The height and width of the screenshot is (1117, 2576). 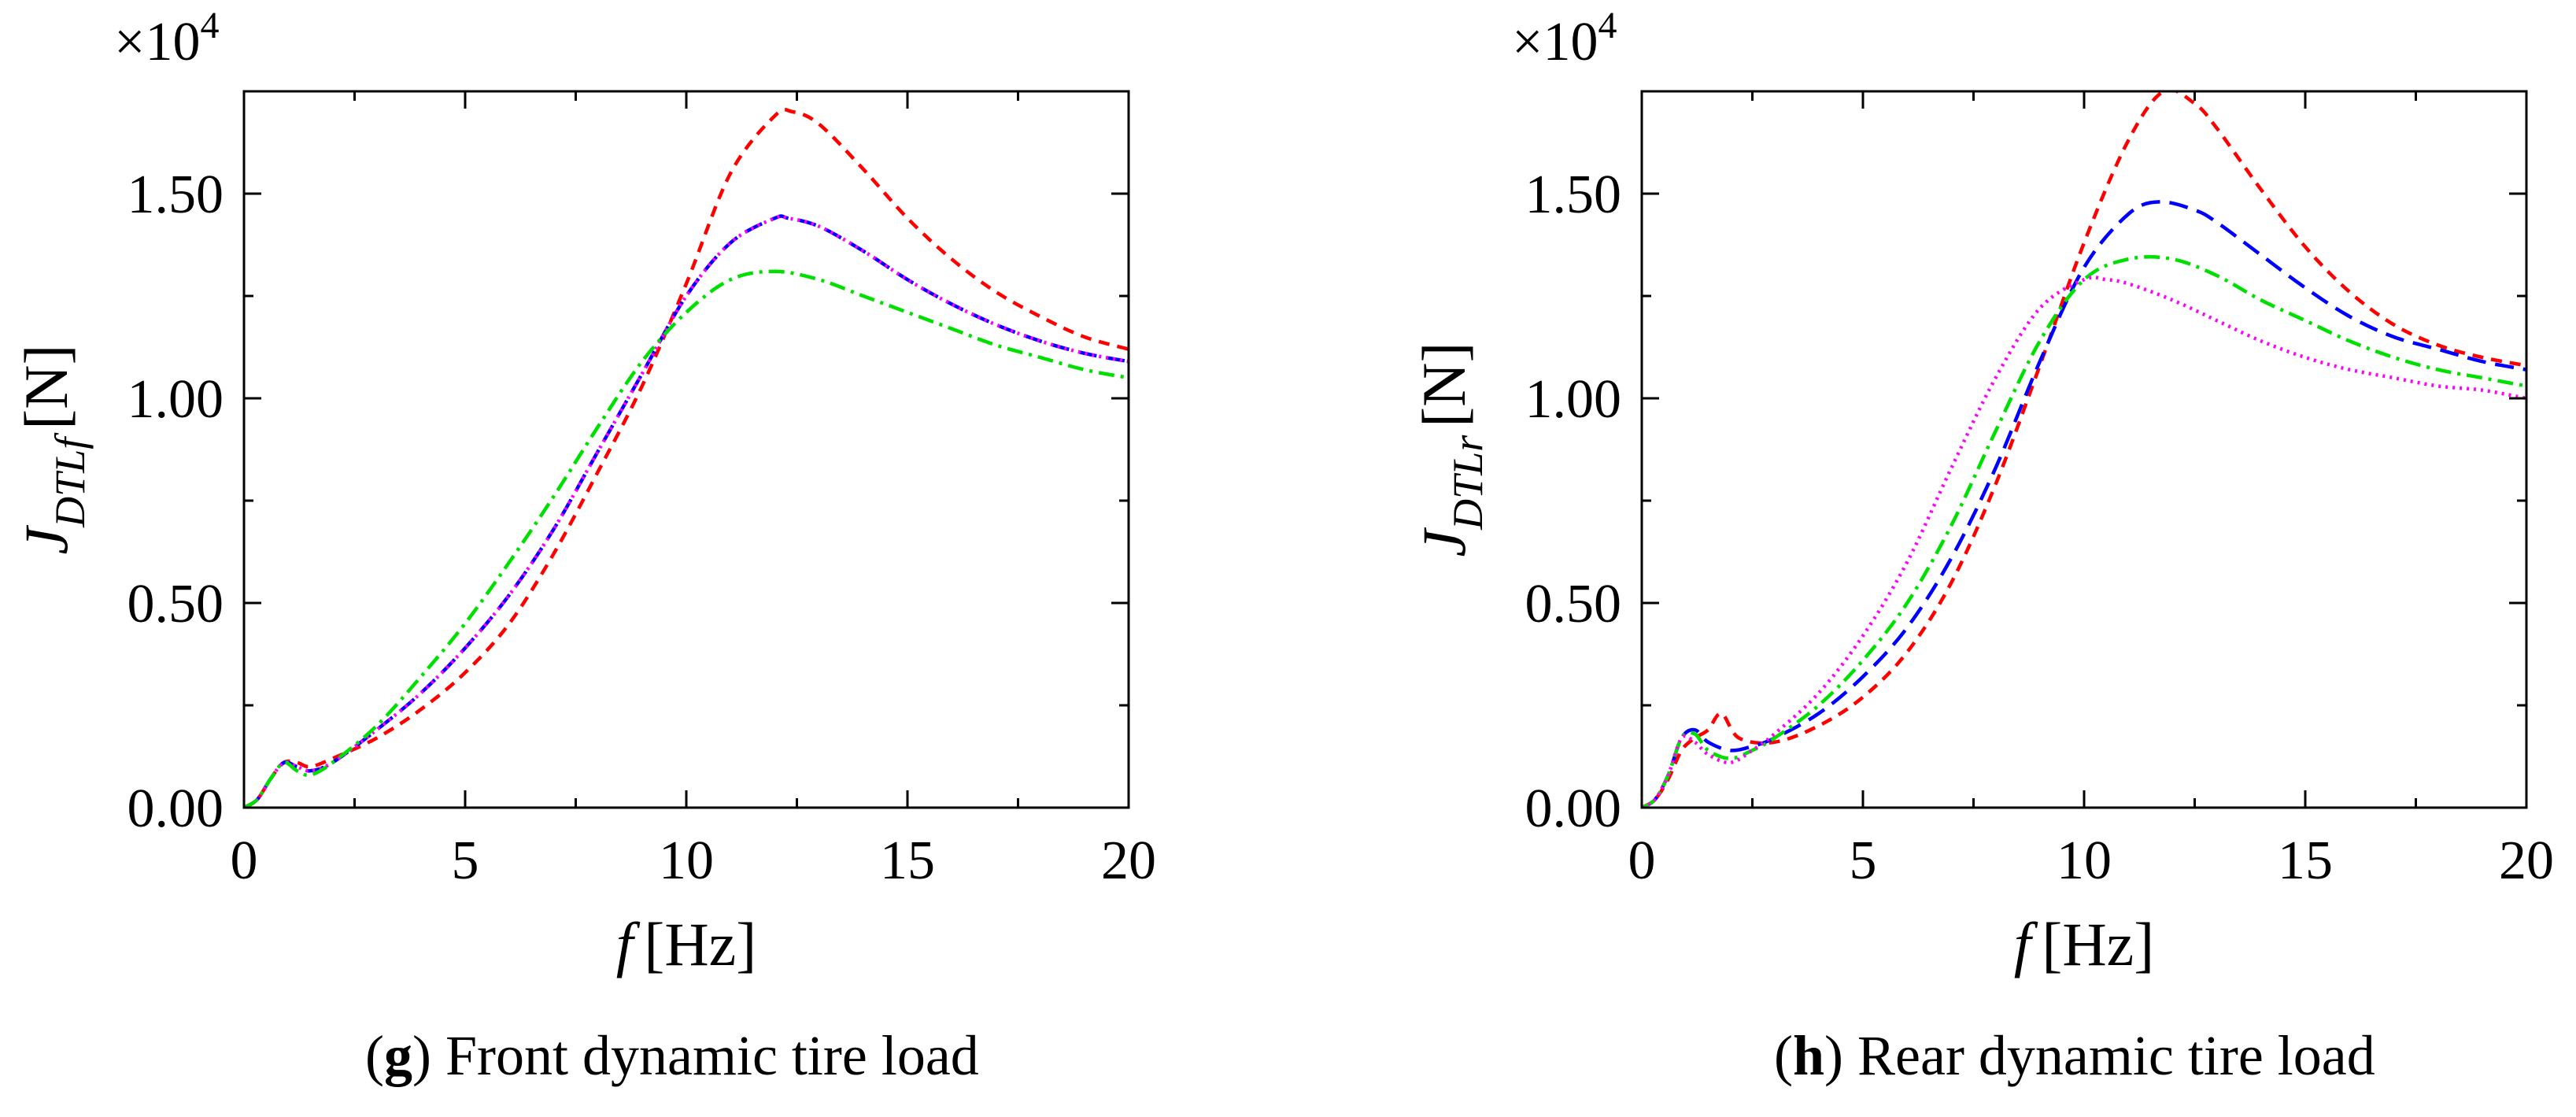 I want to click on caption-letter: h, so click(x=1809, y=1055).